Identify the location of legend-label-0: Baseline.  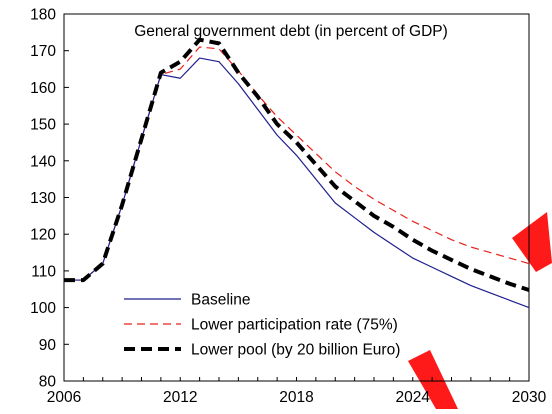
(220, 300).